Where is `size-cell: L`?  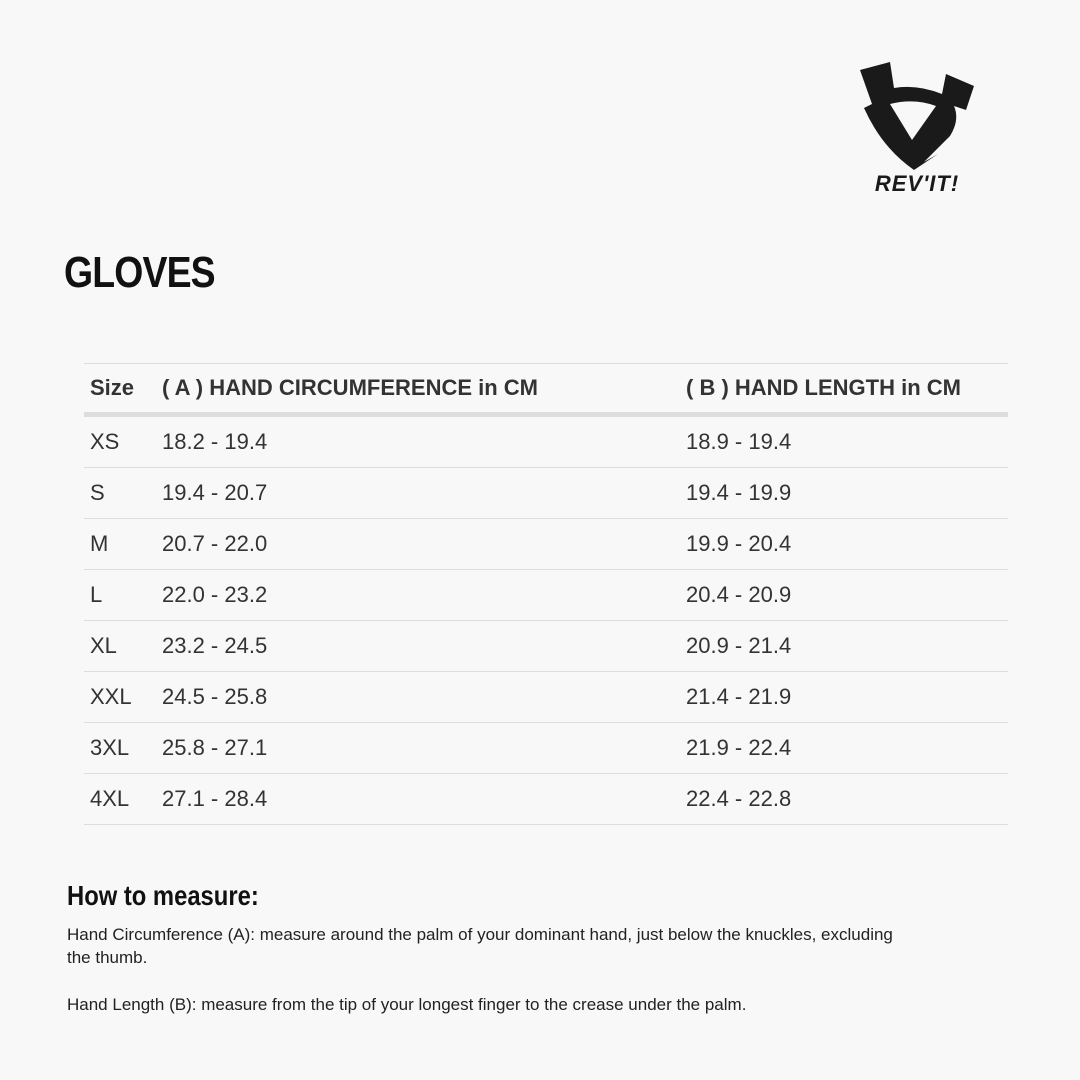
size-cell: L is located at coordinates (120, 595).